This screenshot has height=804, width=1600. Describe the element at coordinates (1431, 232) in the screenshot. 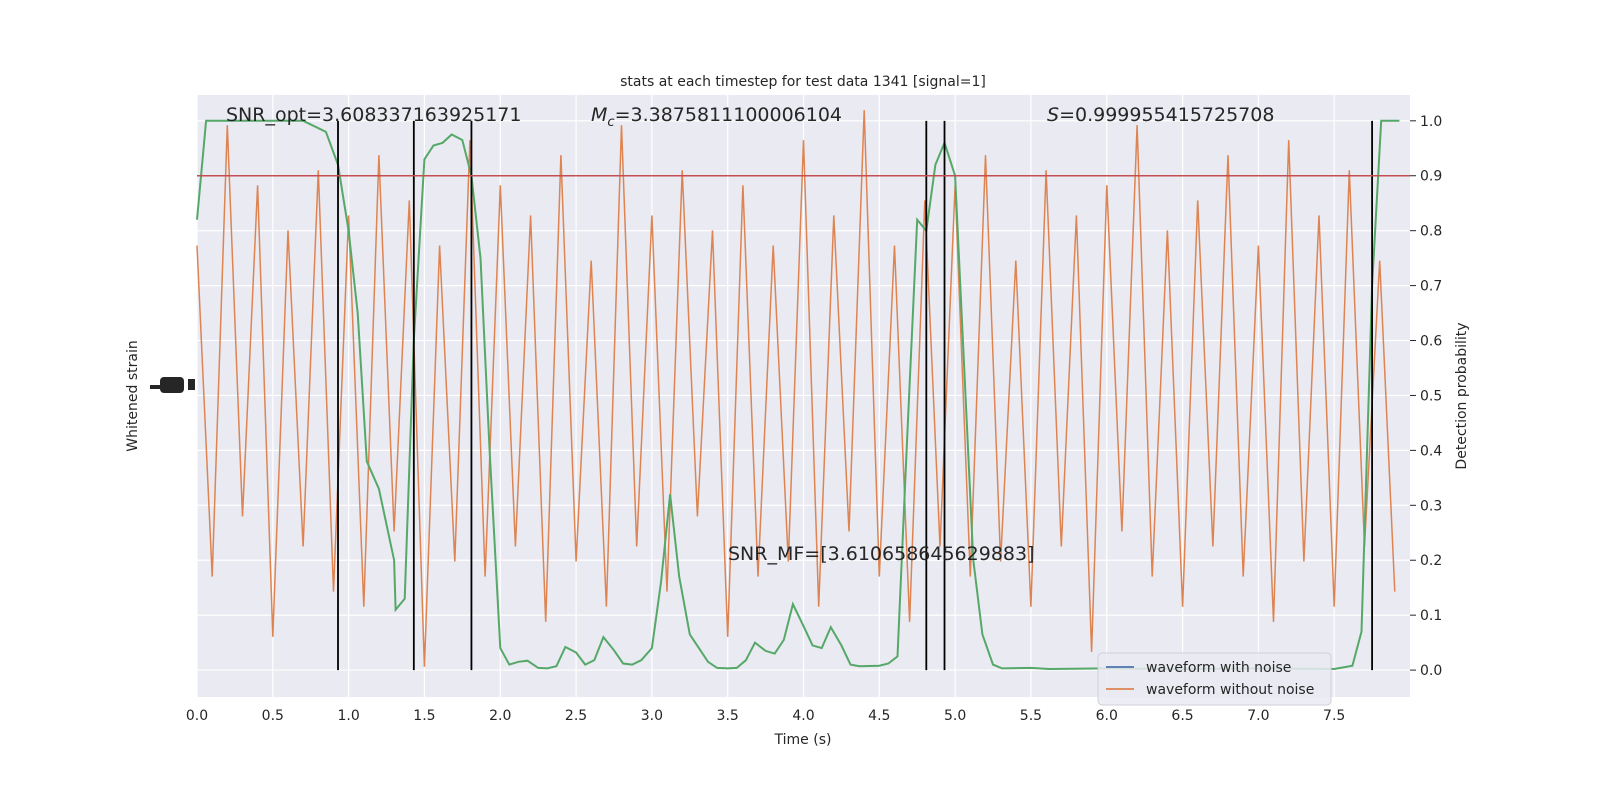

I see `y2-tick-label: 0.8` at that location.